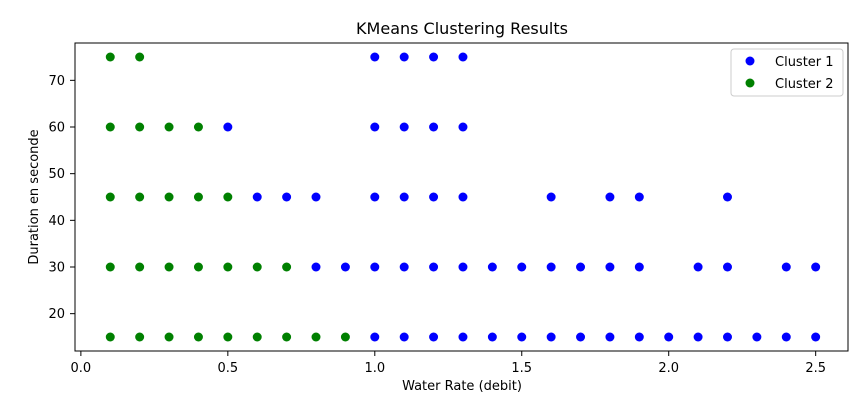 The height and width of the screenshot is (413, 862). What do you see at coordinates (56, 268) in the screenshot?
I see `y-tick-label: 30` at bounding box center [56, 268].